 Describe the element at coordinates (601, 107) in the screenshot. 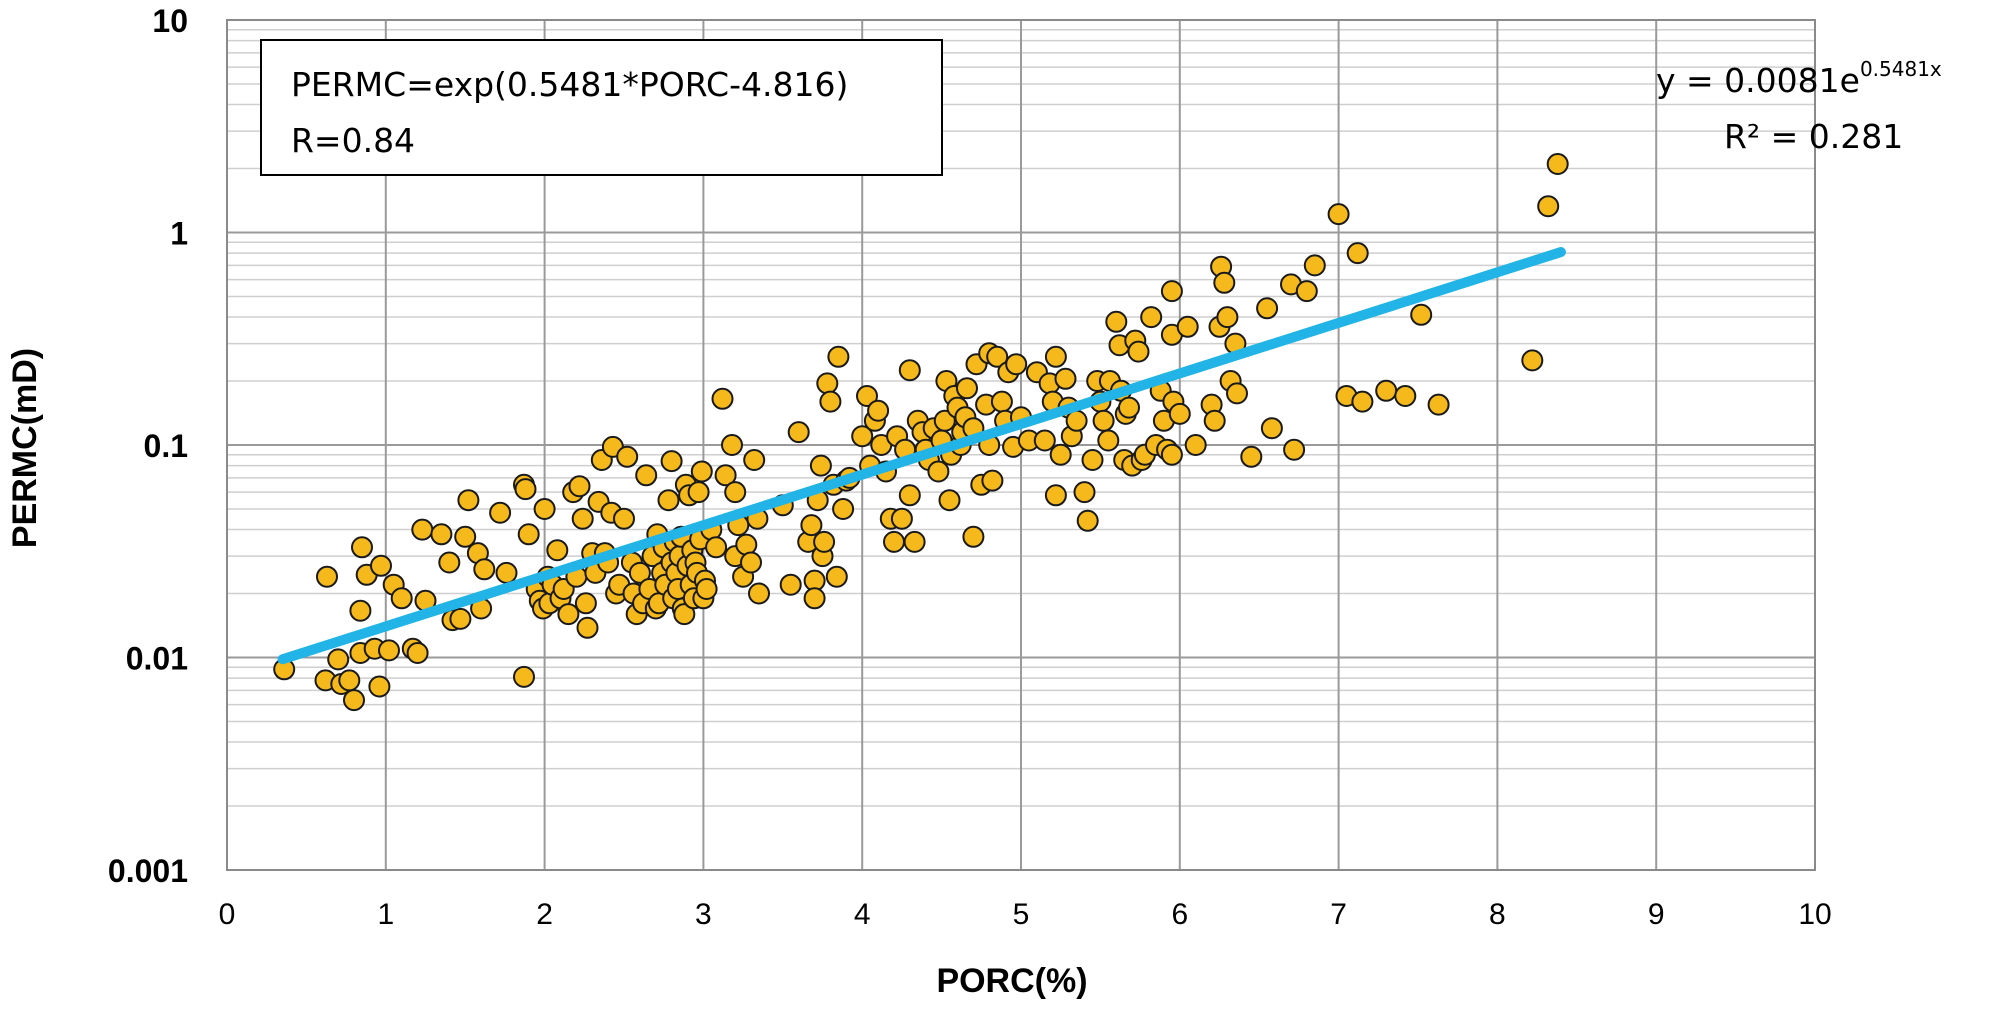

I see `equation-box-border` at that location.